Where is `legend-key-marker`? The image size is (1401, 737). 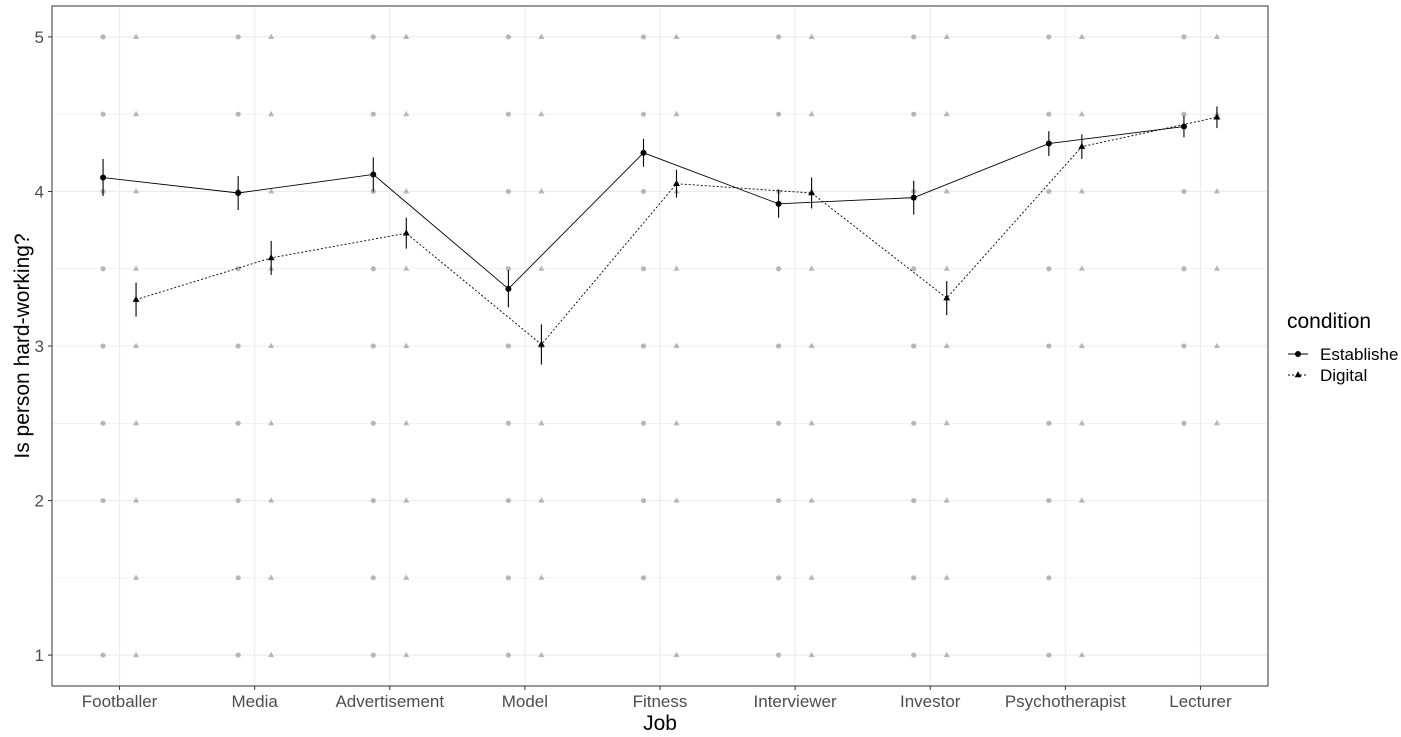 legend-key-marker is located at coordinates (1298, 354).